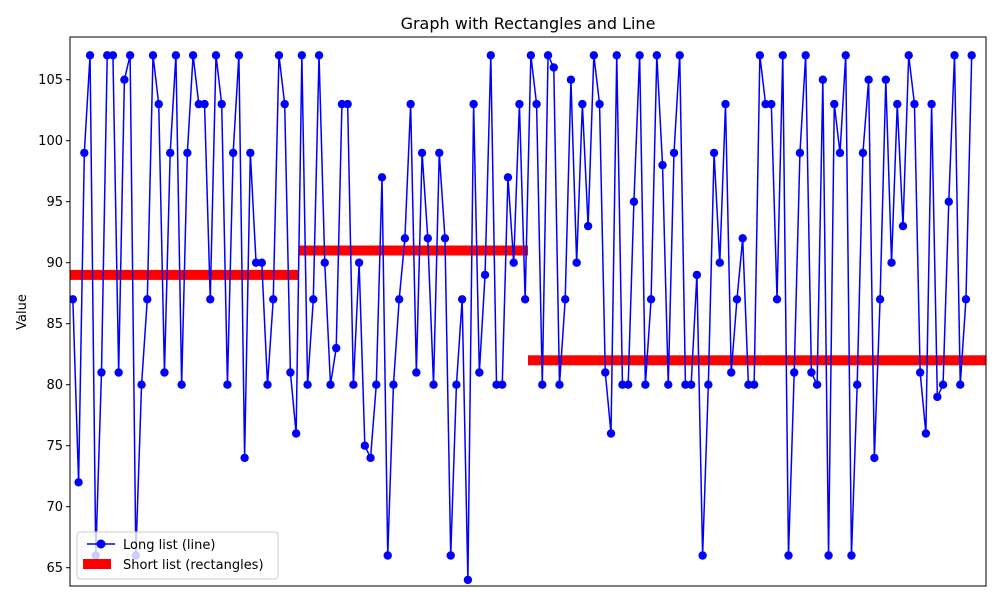 Image resolution: width=1000 pixels, height=600 pixels. Describe the element at coordinates (54, 568) in the screenshot. I see `y-tick-label-65: 65` at that location.